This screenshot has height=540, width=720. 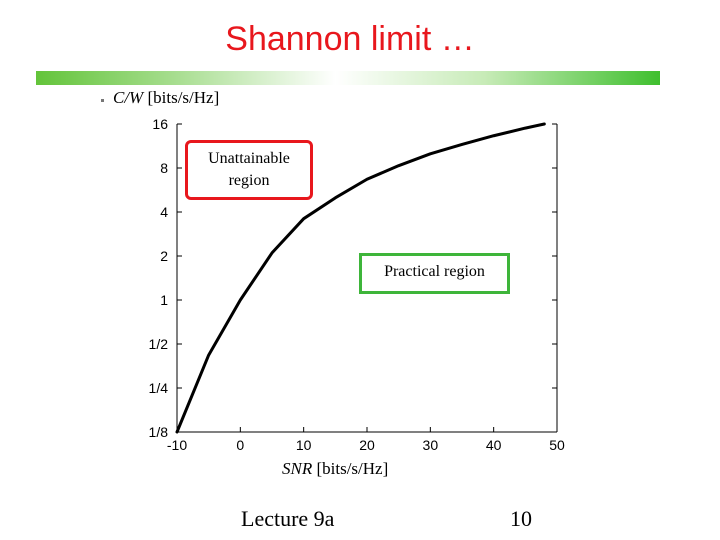 What do you see at coordinates (164, 256) in the screenshot?
I see `y-tick-label: 2` at bounding box center [164, 256].